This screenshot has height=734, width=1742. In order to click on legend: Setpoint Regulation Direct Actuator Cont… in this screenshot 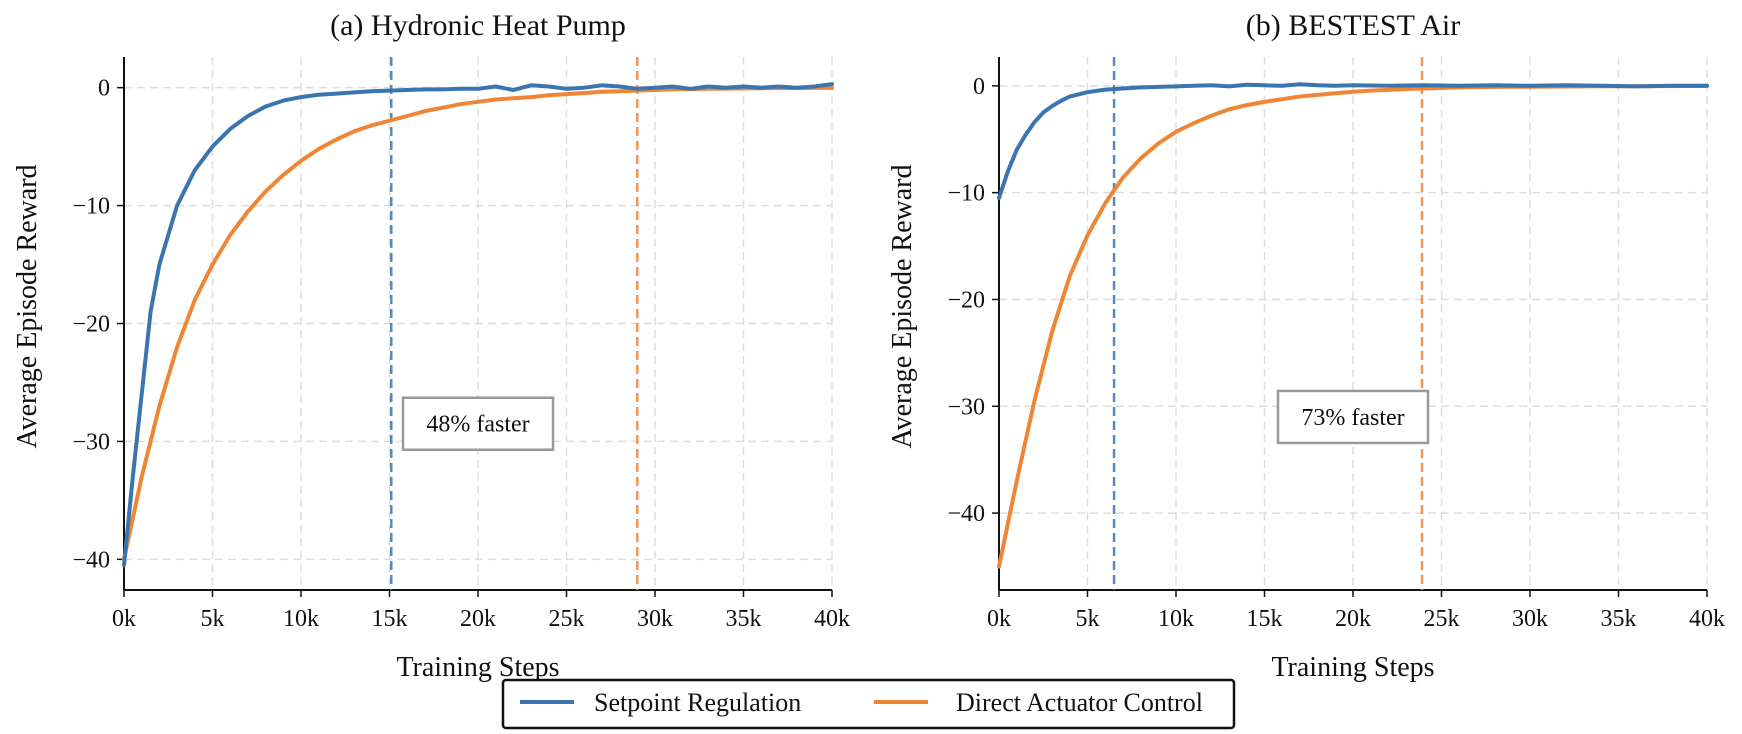, I will do `click(868, 704)`.